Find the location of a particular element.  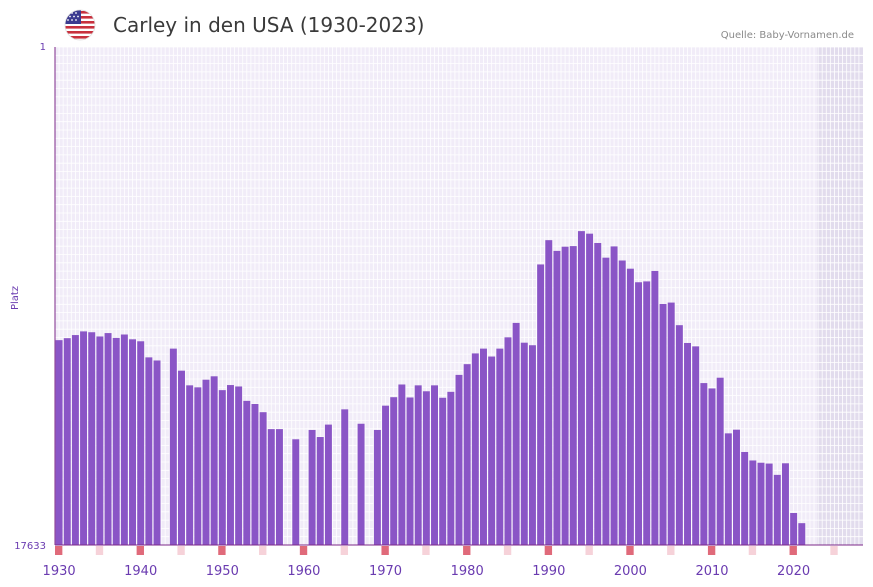

bar-2006 is located at coordinates (679, 435).